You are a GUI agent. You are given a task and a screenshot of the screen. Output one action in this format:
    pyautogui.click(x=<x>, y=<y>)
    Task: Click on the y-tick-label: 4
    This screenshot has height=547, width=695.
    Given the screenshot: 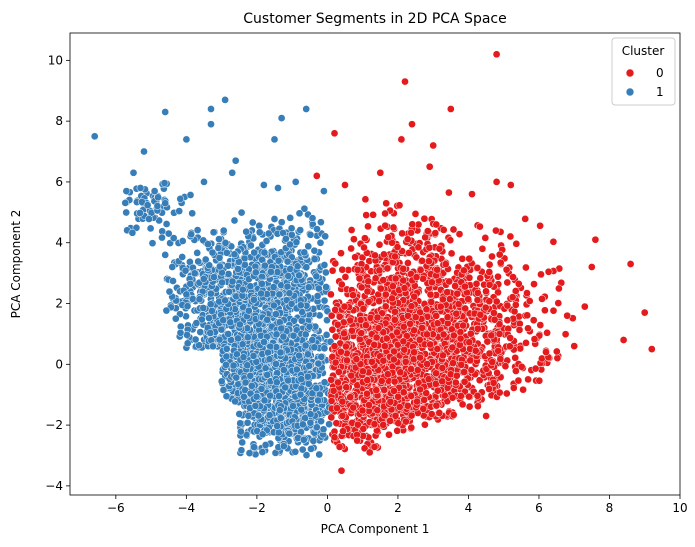 What is the action you would take?
    pyautogui.click(x=59, y=243)
    